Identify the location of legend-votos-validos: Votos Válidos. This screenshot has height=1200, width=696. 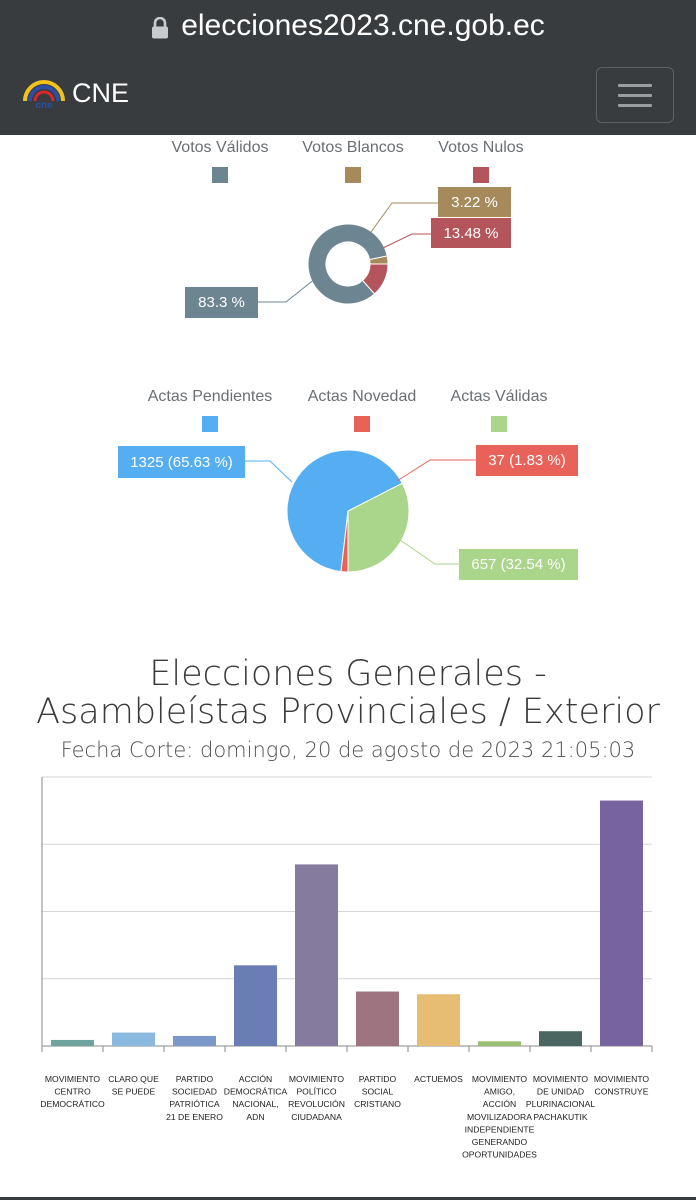
(220, 161).